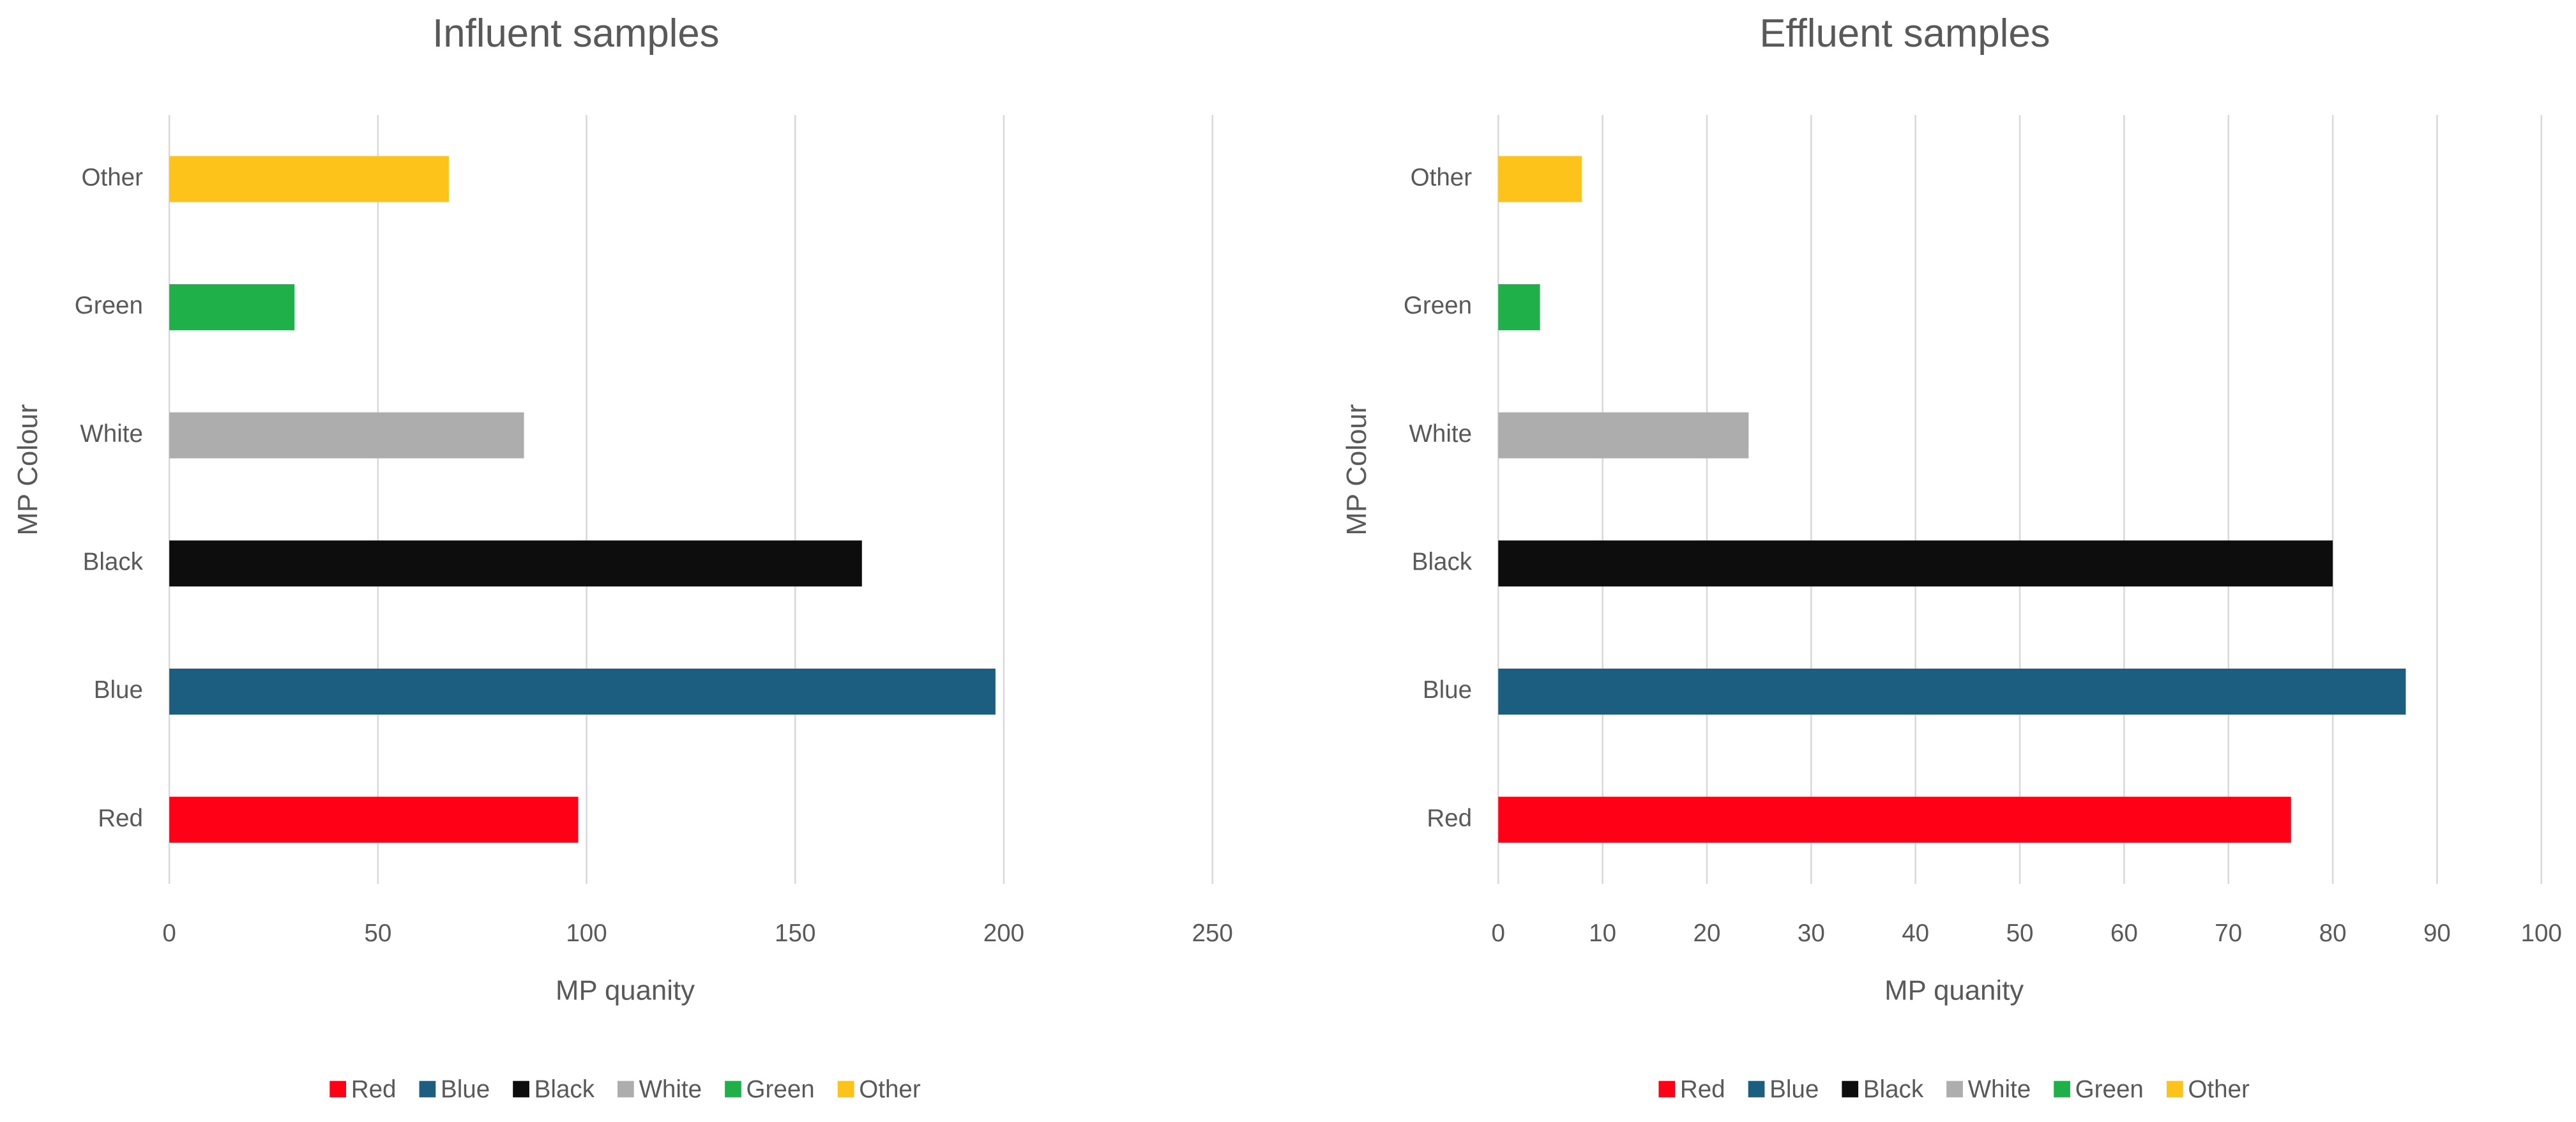  Describe the element at coordinates (575, 33) in the screenshot. I see `chart-title: Influent samples` at that location.